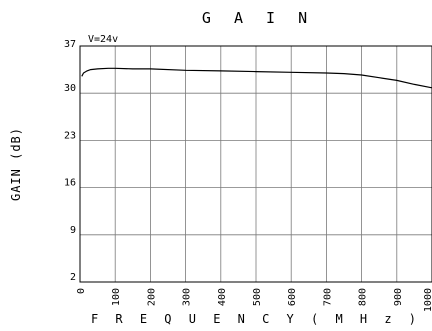 This screenshot has width=432, height=331. I want to click on x-tick-label: 300, so click(187, 297).